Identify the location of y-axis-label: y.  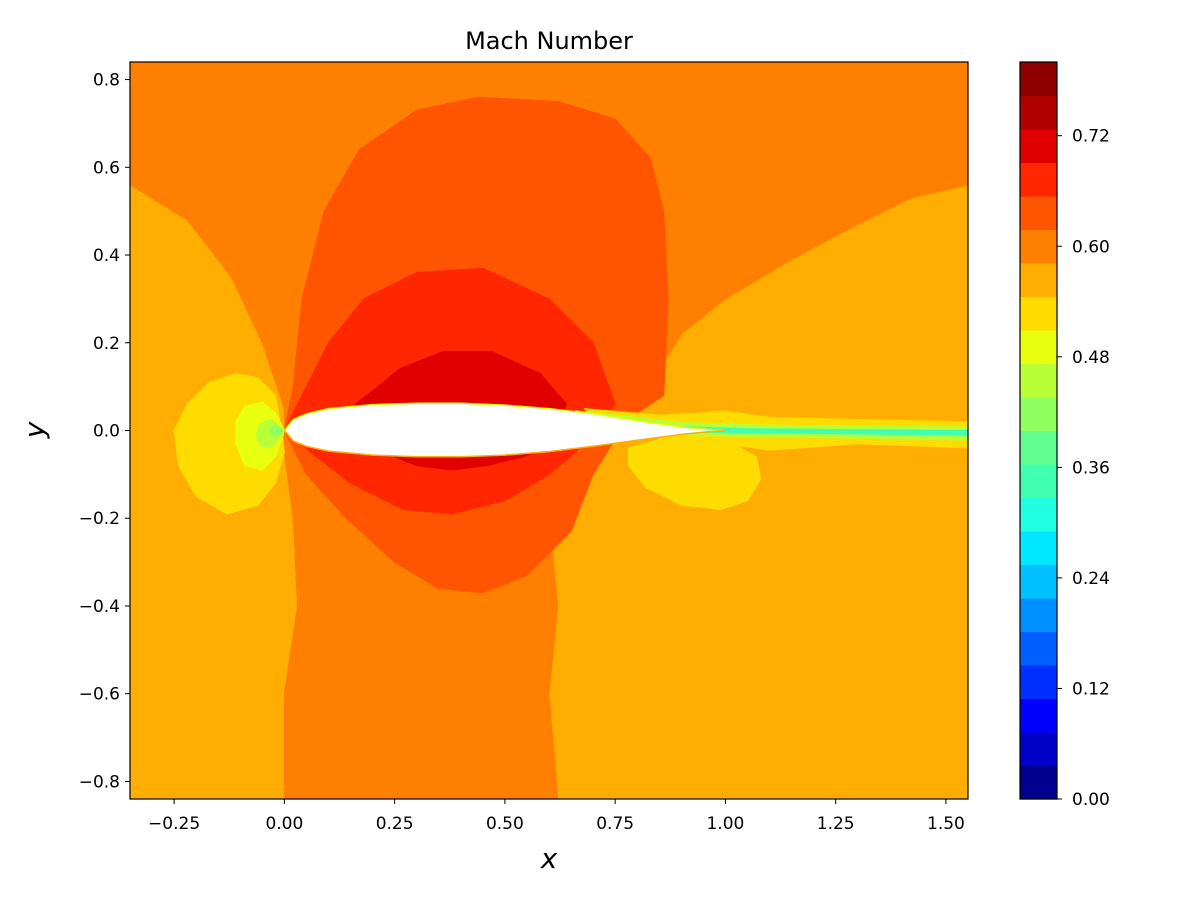
(34, 430).